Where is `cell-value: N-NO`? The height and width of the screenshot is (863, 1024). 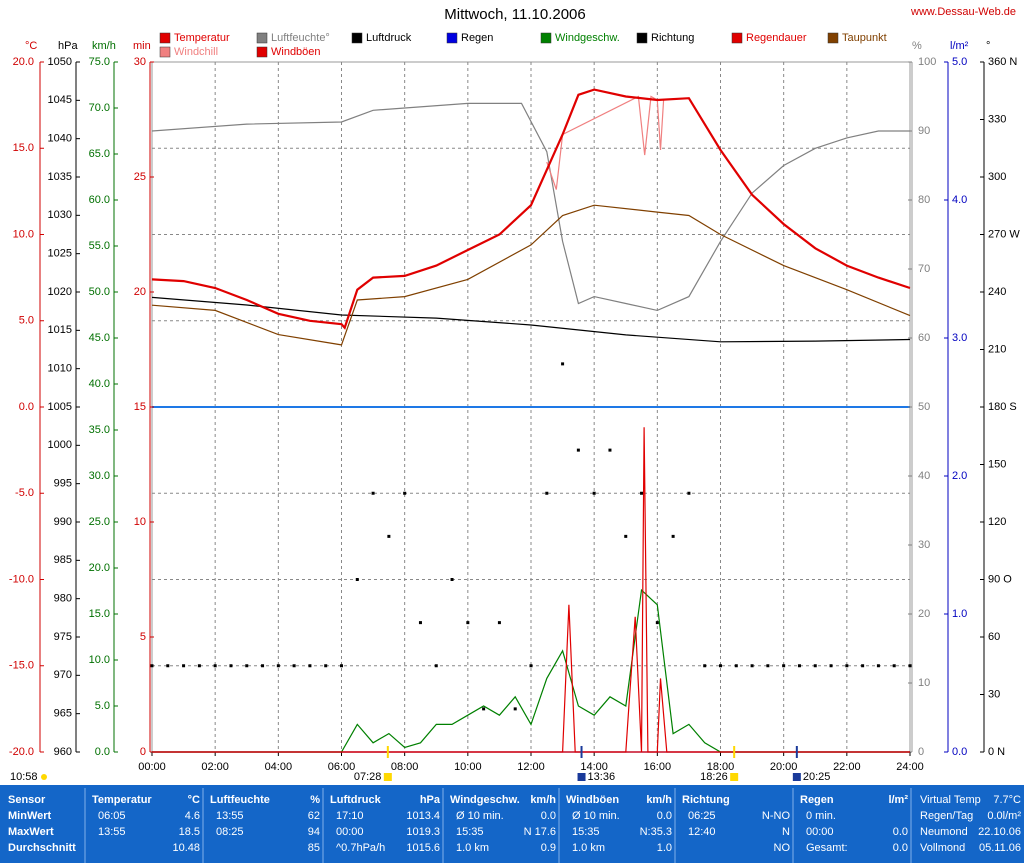 cell-value: N-NO is located at coordinates (776, 816).